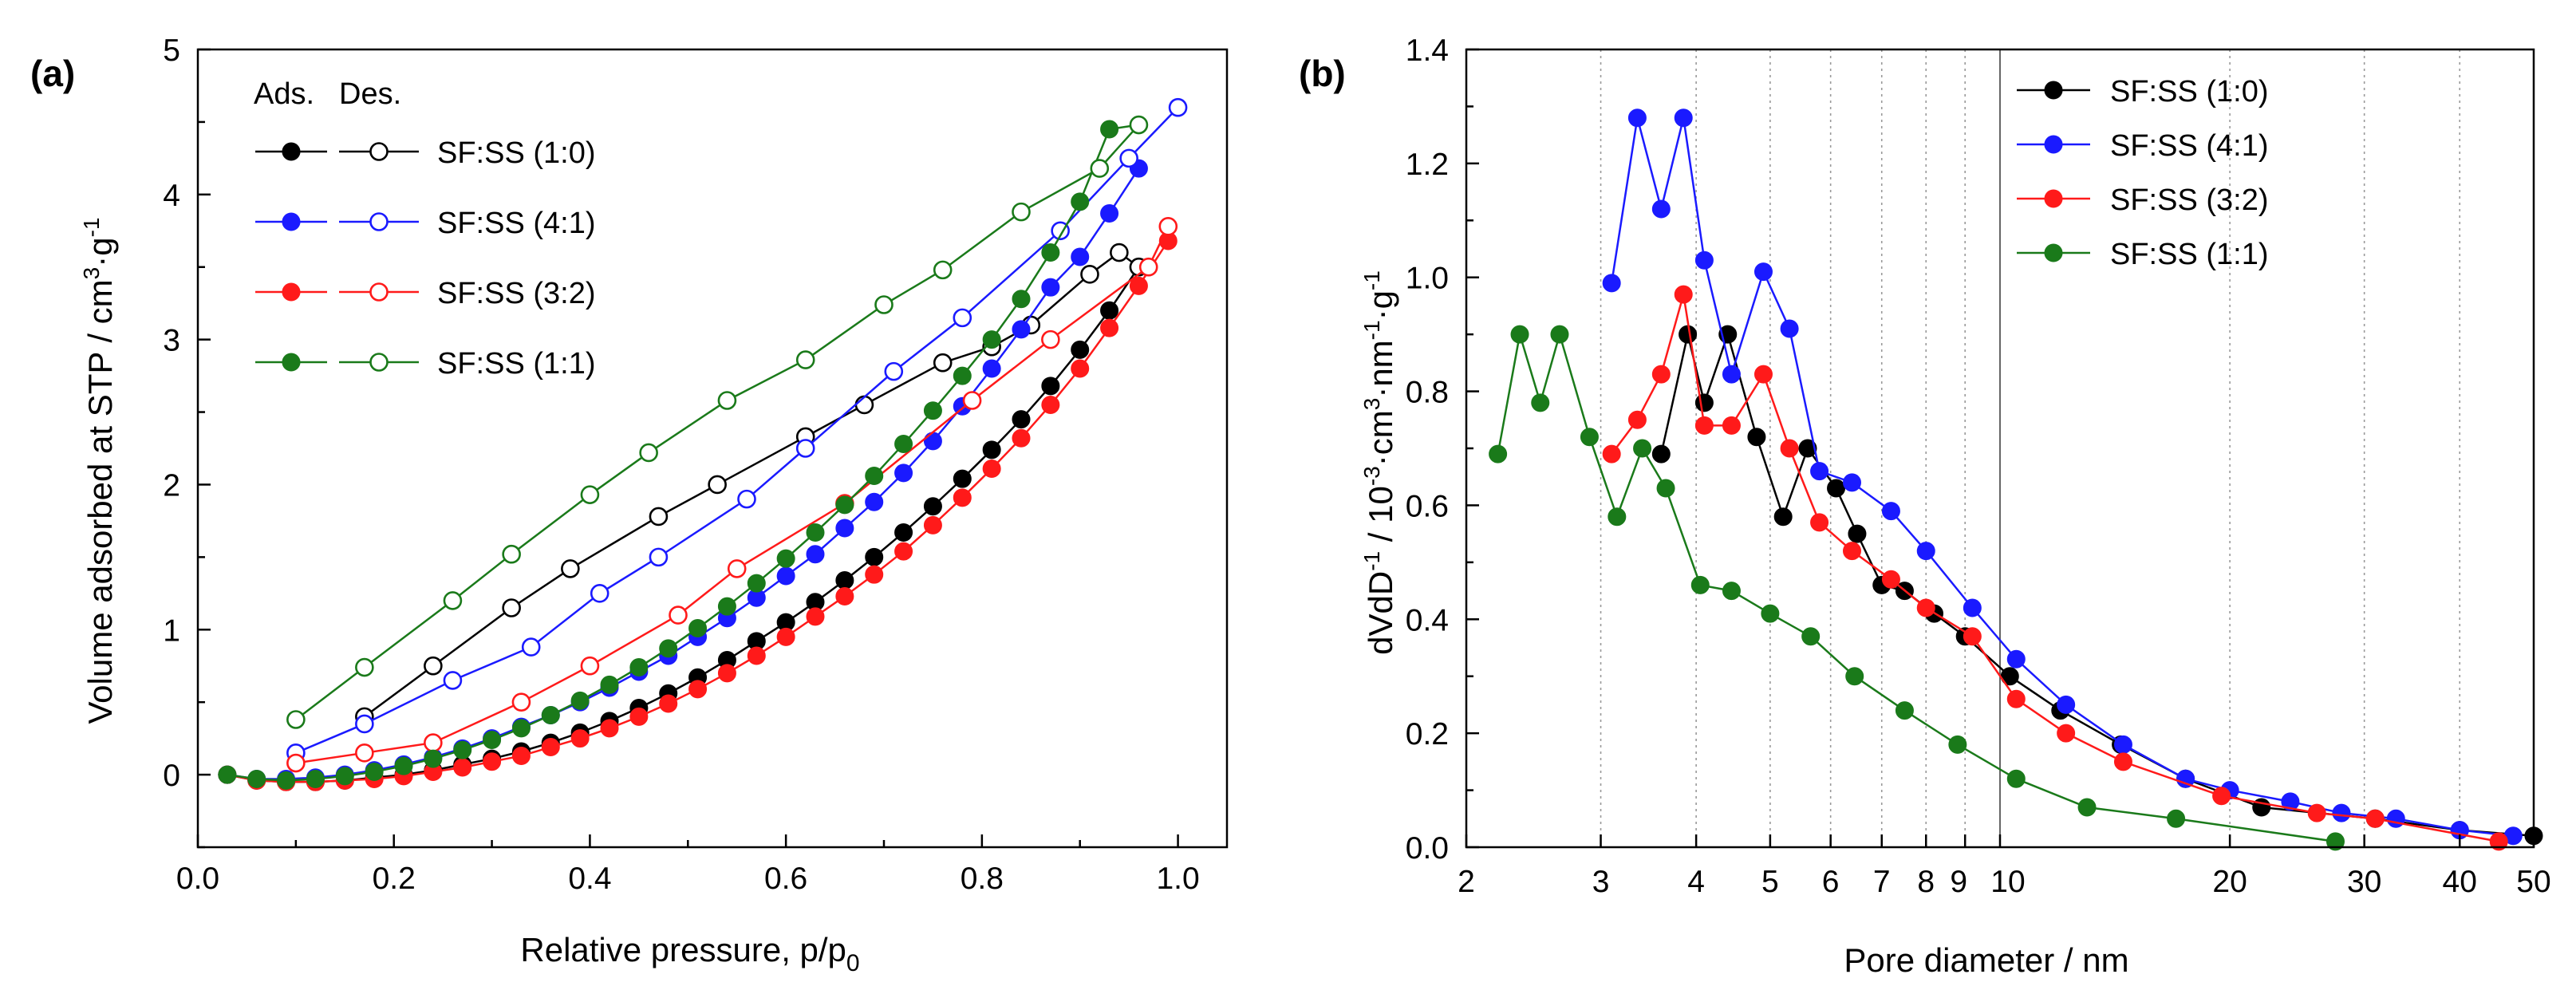 This screenshot has width=2576, height=990. I want to click on legend-b-item-sf-ss-1-0: SF:SS (1:0), so click(2143, 91).